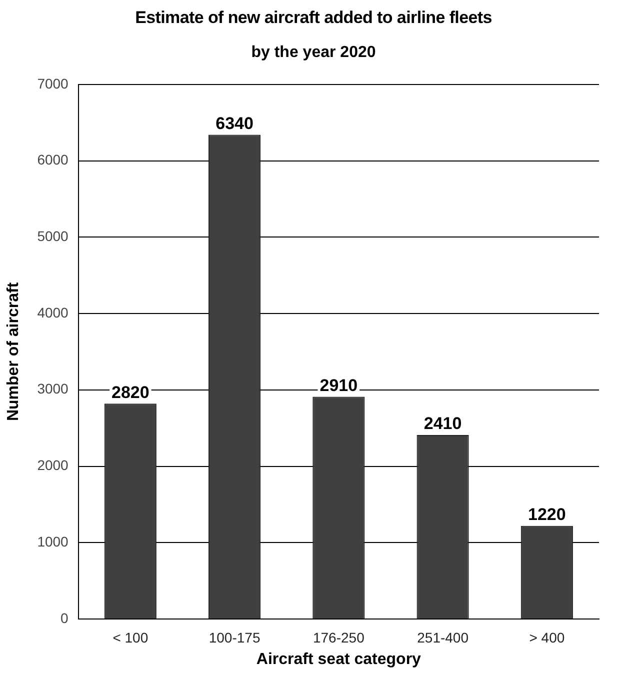  Describe the element at coordinates (547, 637) in the screenshot. I see `x-tick-label: > 400` at that location.